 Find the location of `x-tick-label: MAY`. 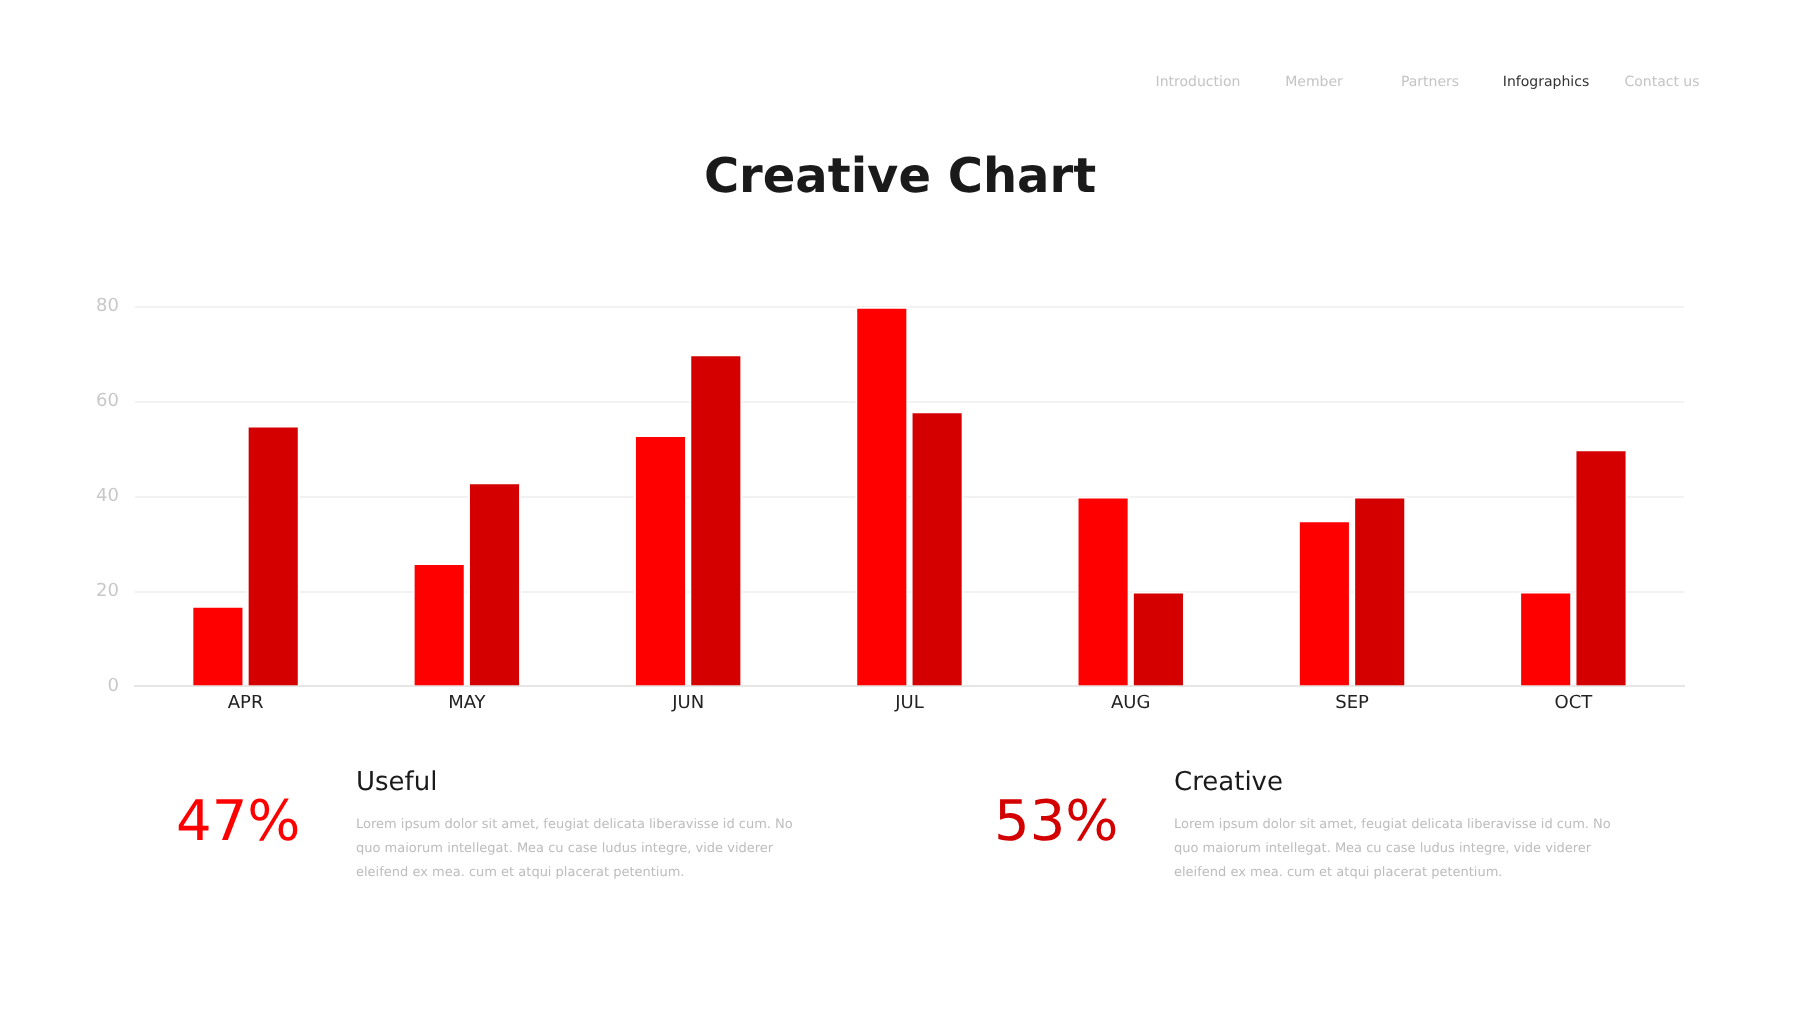

x-tick-label: MAY is located at coordinates (467, 703).